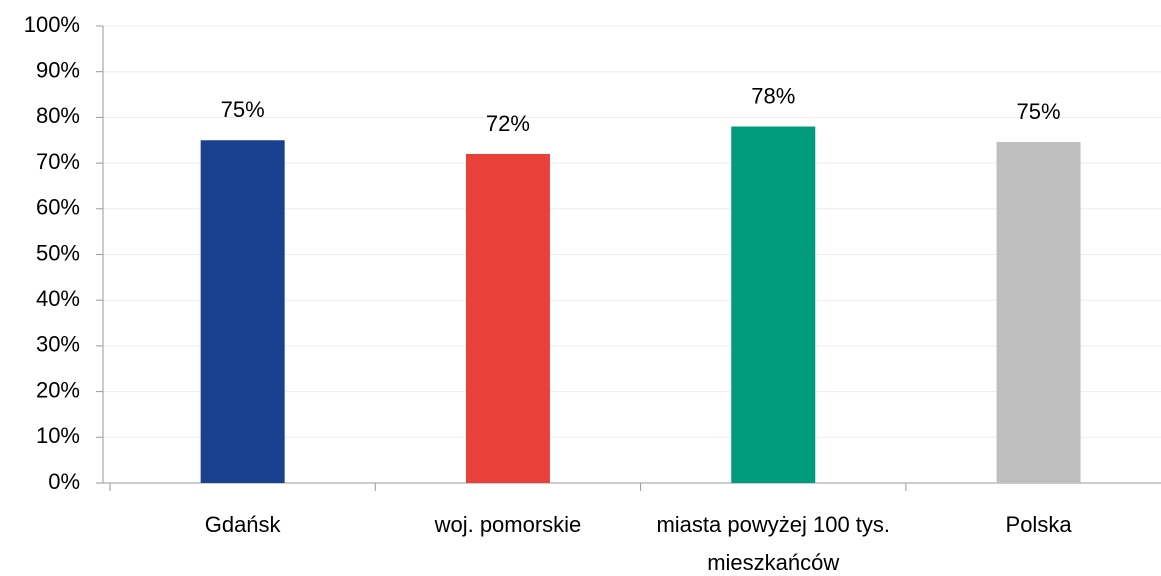  Describe the element at coordinates (58, 435) in the screenshot. I see `y-tick-label: 10%` at that location.